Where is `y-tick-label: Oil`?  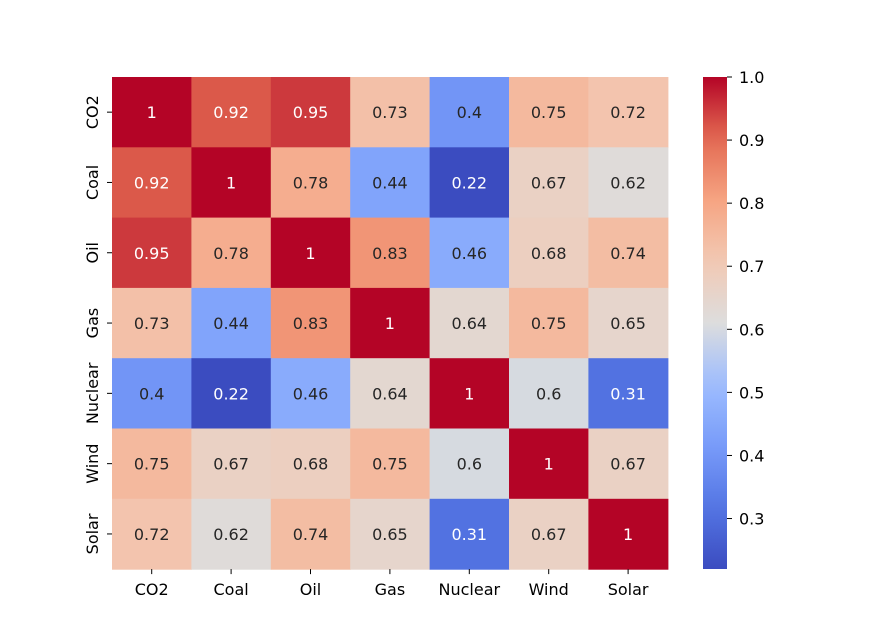
y-tick-label: Oil is located at coordinates (92, 252).